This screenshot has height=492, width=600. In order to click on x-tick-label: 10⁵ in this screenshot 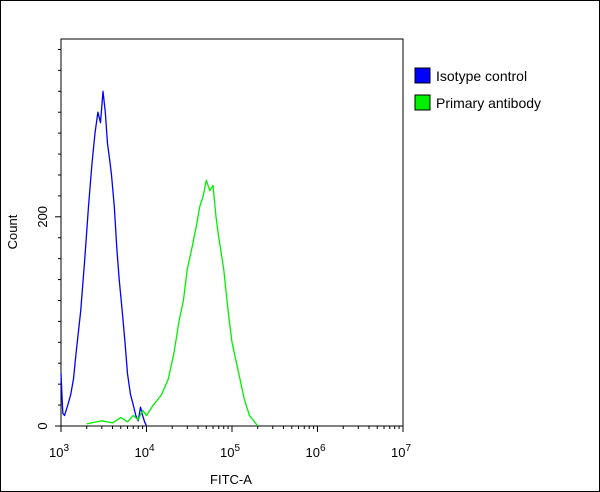, I will do `click(230, 451)`.